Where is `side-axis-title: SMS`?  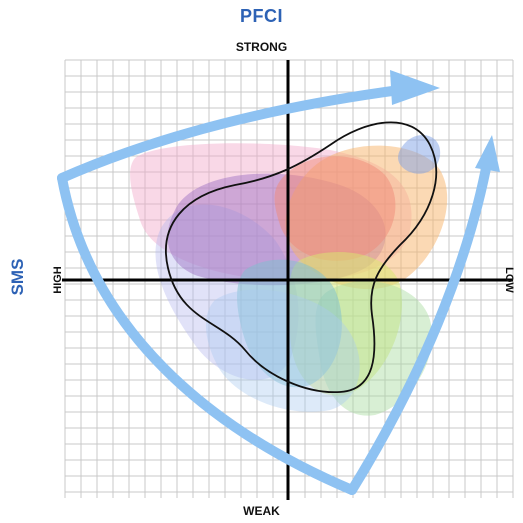
side-axis-title: SMS is located at coordinates (17, 277).